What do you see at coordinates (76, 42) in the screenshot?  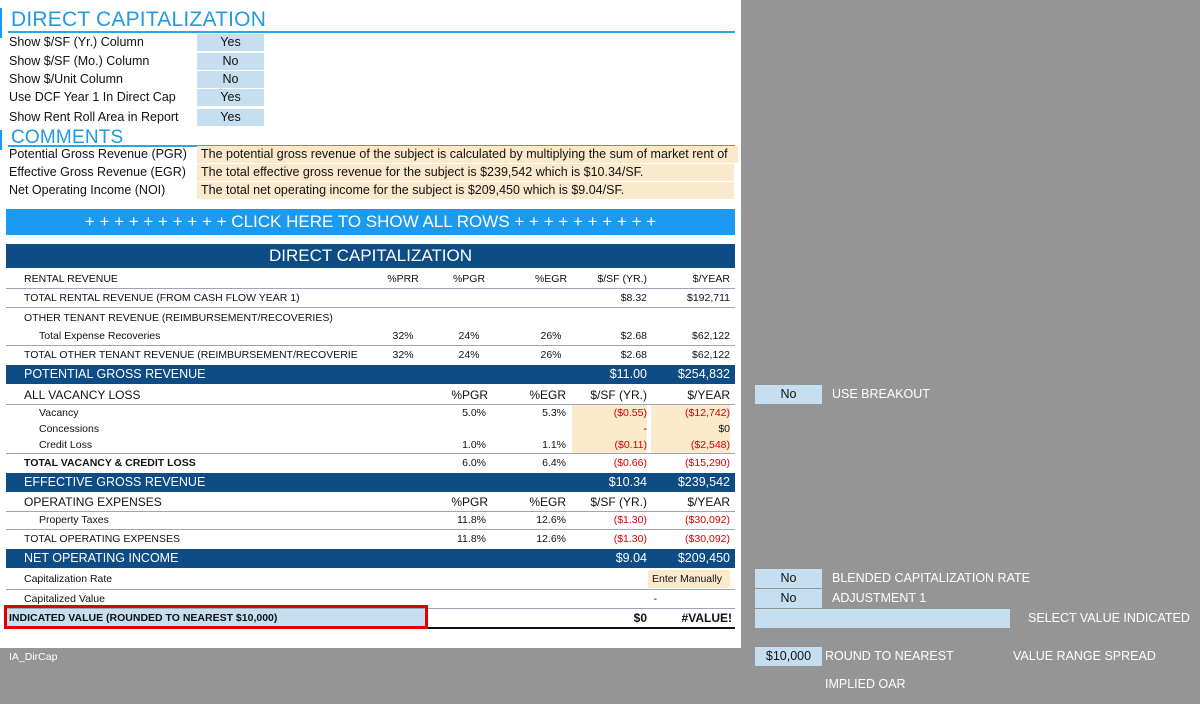 I see `option-label: Show $/SF (Yr.) Column` at bounding box center [76, 42].